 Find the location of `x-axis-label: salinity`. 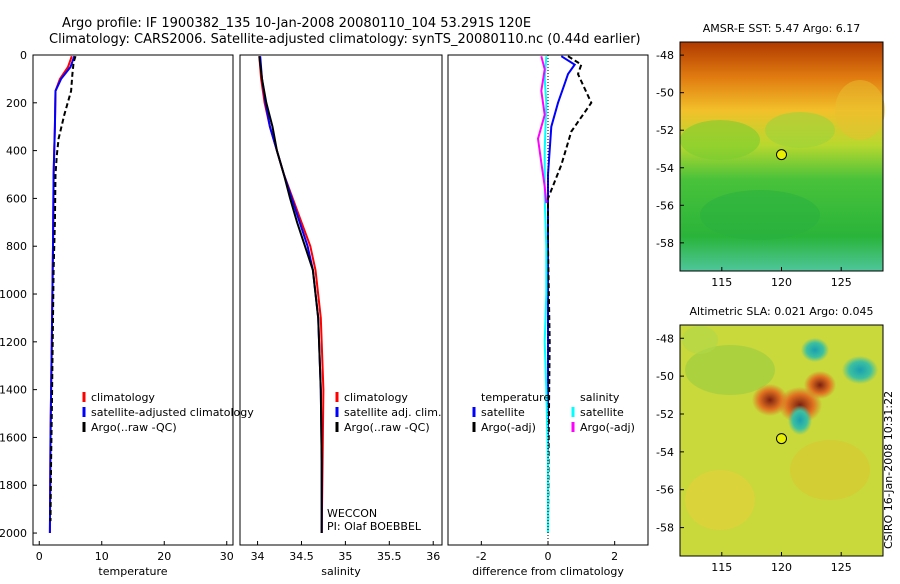

x-axis-label: salinity is located at coordinates (341, 571).